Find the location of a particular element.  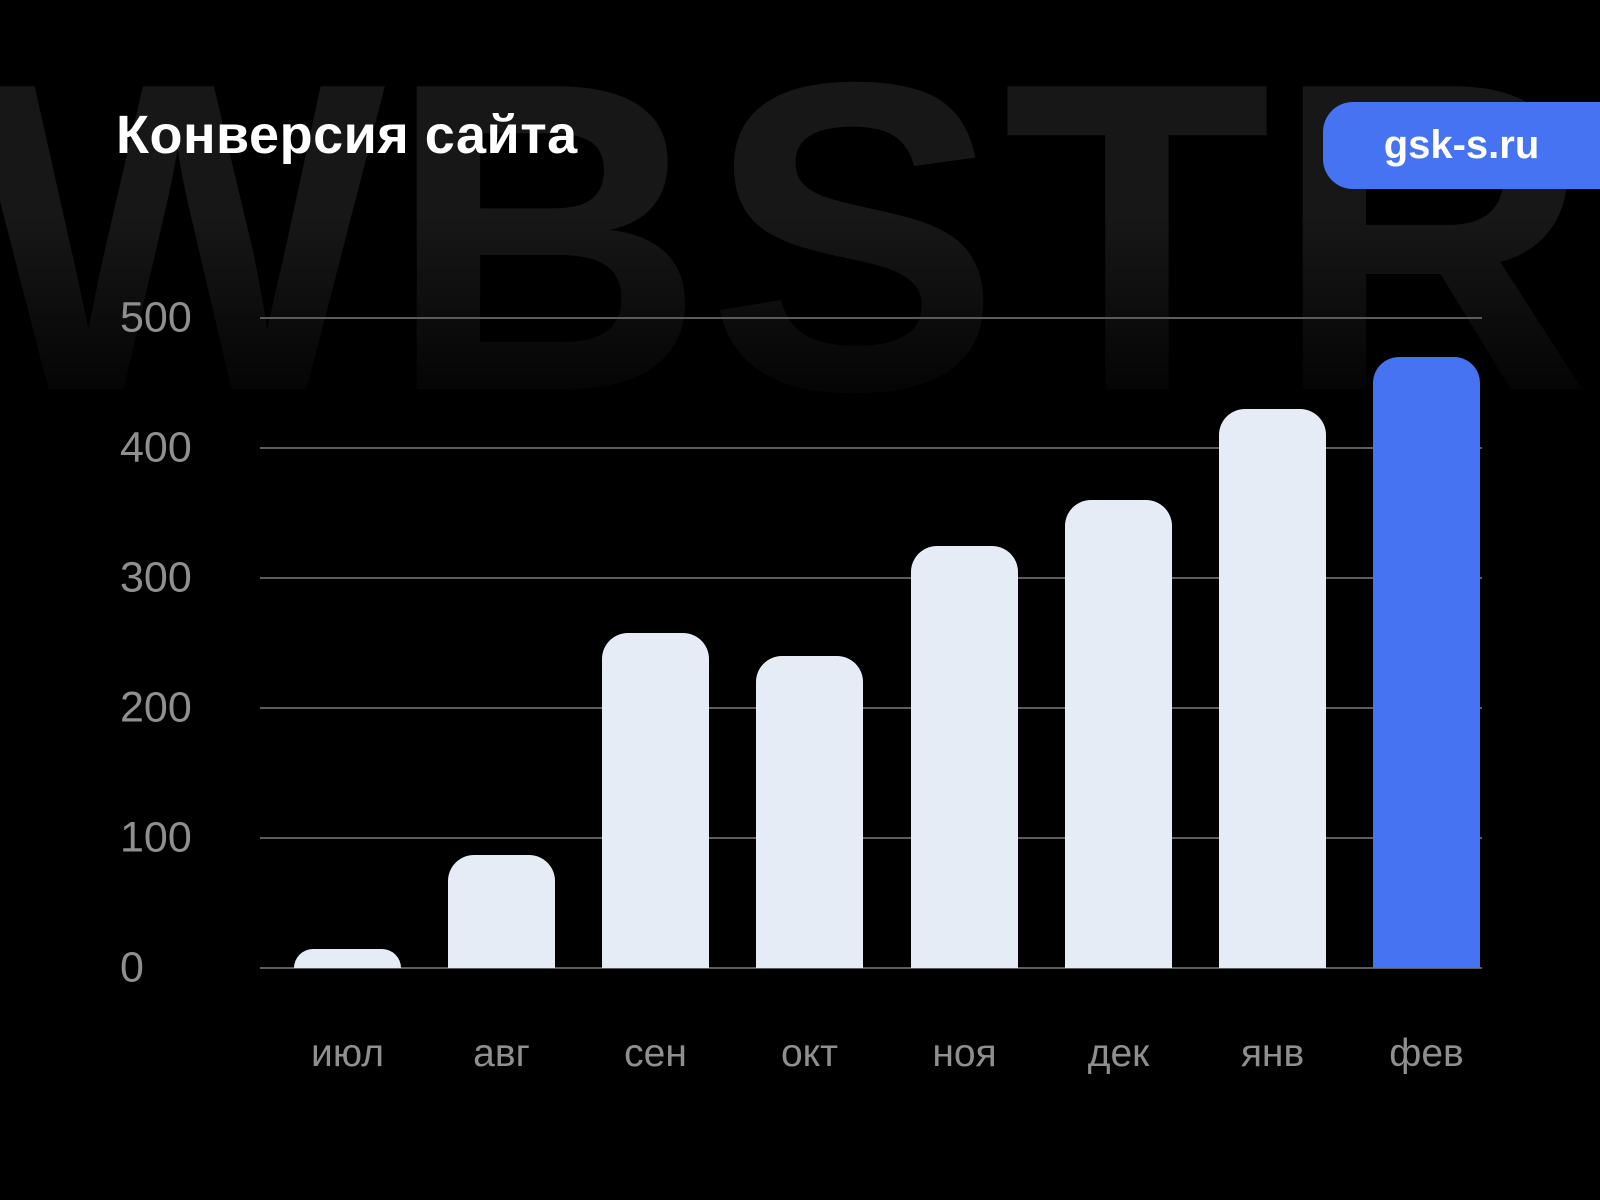

y-axis-label-500: 500 is located at coordinates (156, 317).